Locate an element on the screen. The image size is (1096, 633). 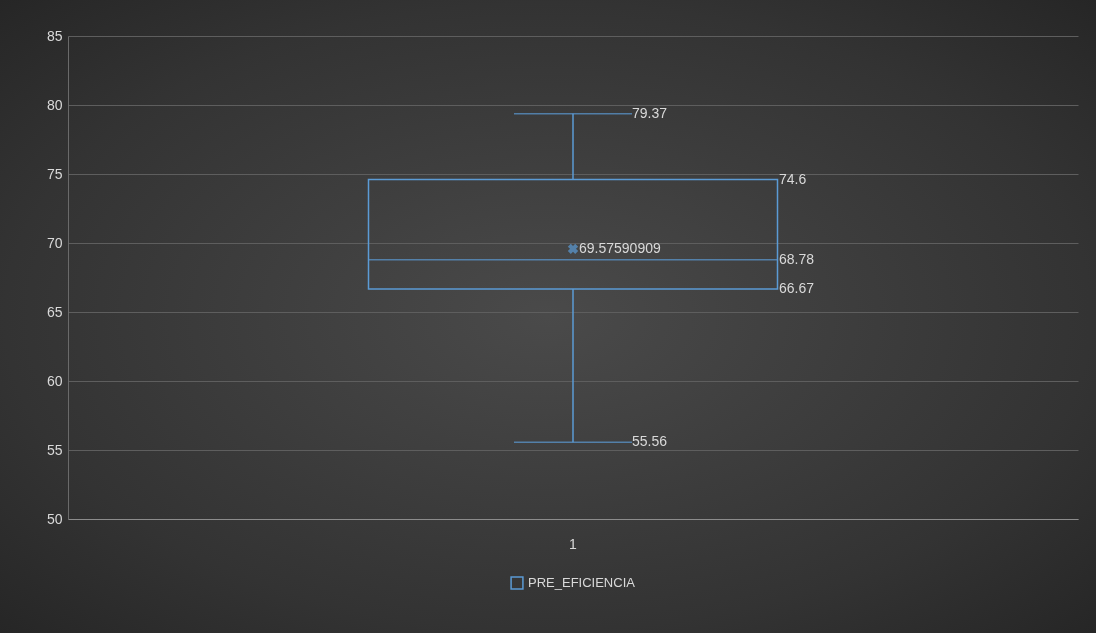
y-tick-label: 65 is located at coordinates (54, 311).